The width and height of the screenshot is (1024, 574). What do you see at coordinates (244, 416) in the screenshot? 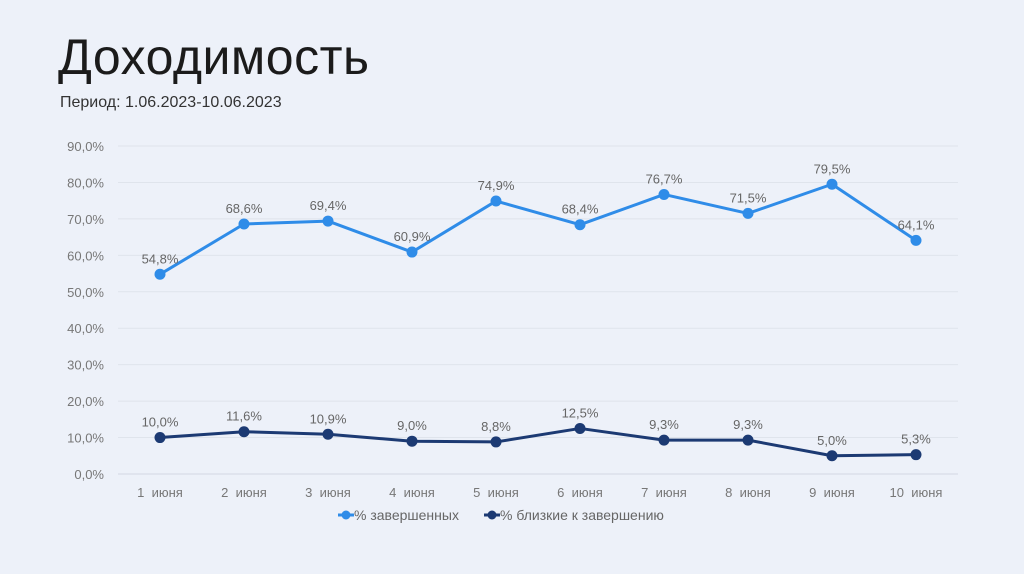
I see `data-label: 11,6%` at bounding box center [244, 416].